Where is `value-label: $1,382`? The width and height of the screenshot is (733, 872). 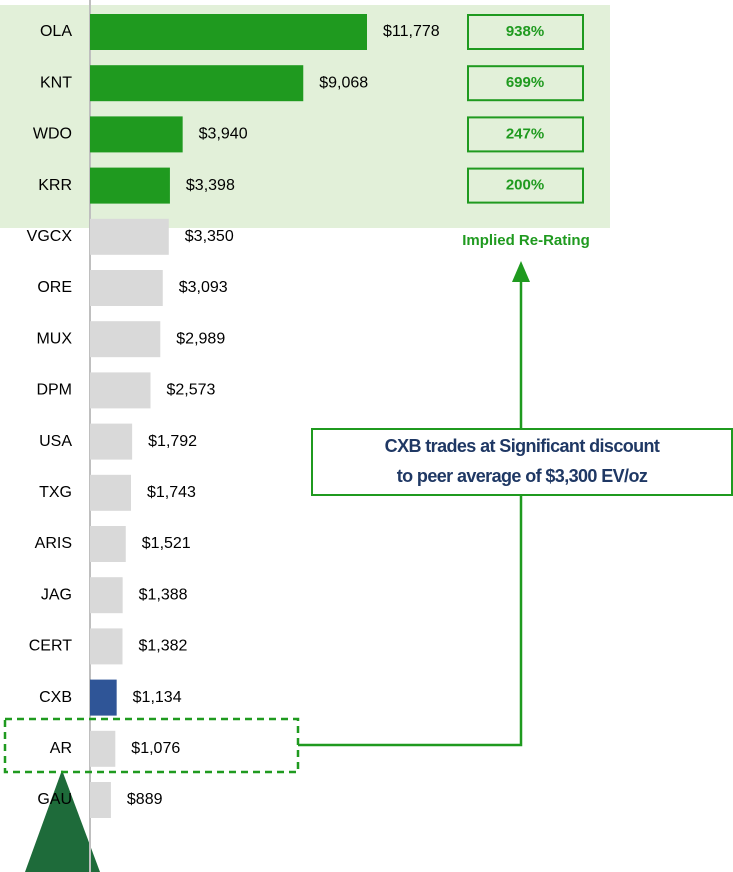 value-label: $1,382 is located at coordinates (163, 646).